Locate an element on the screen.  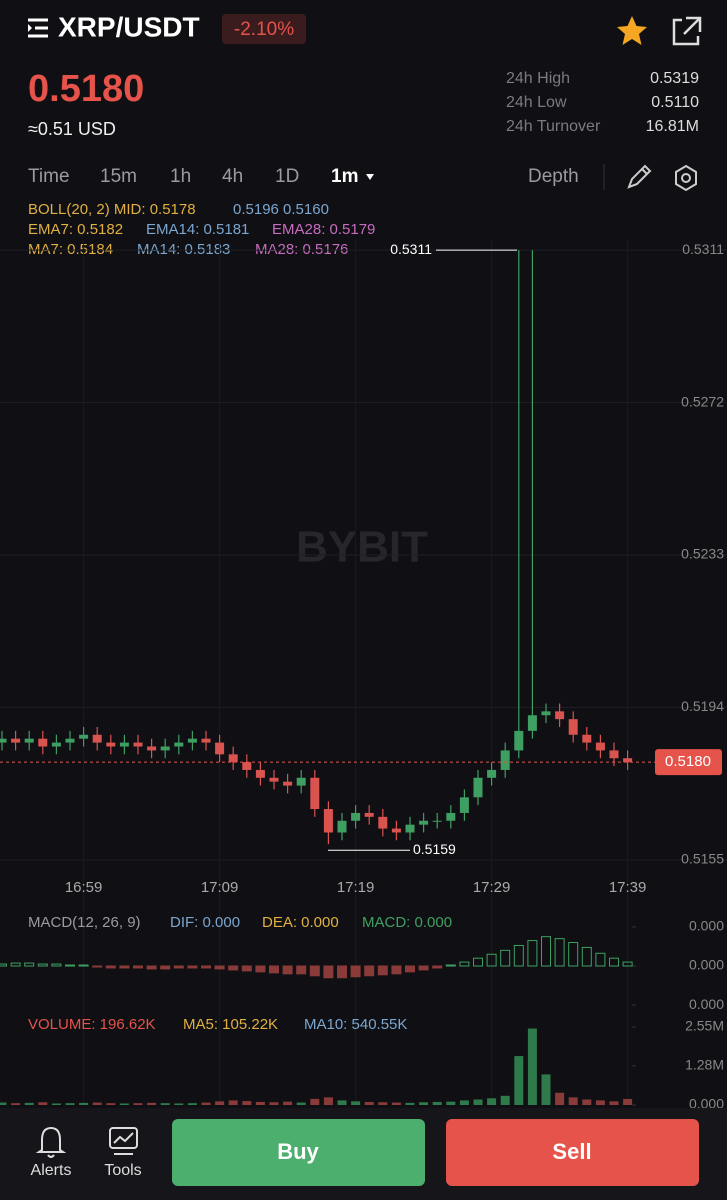
y-tick-label: 0.5194 is located at coordinates (702, 706).